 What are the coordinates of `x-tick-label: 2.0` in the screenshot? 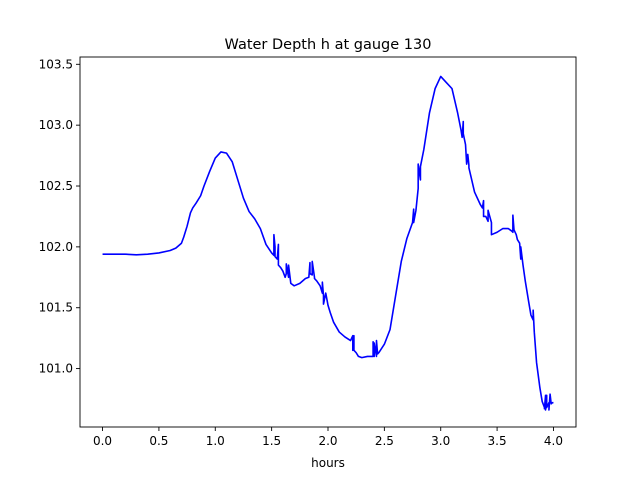 It's located at (327, 441).